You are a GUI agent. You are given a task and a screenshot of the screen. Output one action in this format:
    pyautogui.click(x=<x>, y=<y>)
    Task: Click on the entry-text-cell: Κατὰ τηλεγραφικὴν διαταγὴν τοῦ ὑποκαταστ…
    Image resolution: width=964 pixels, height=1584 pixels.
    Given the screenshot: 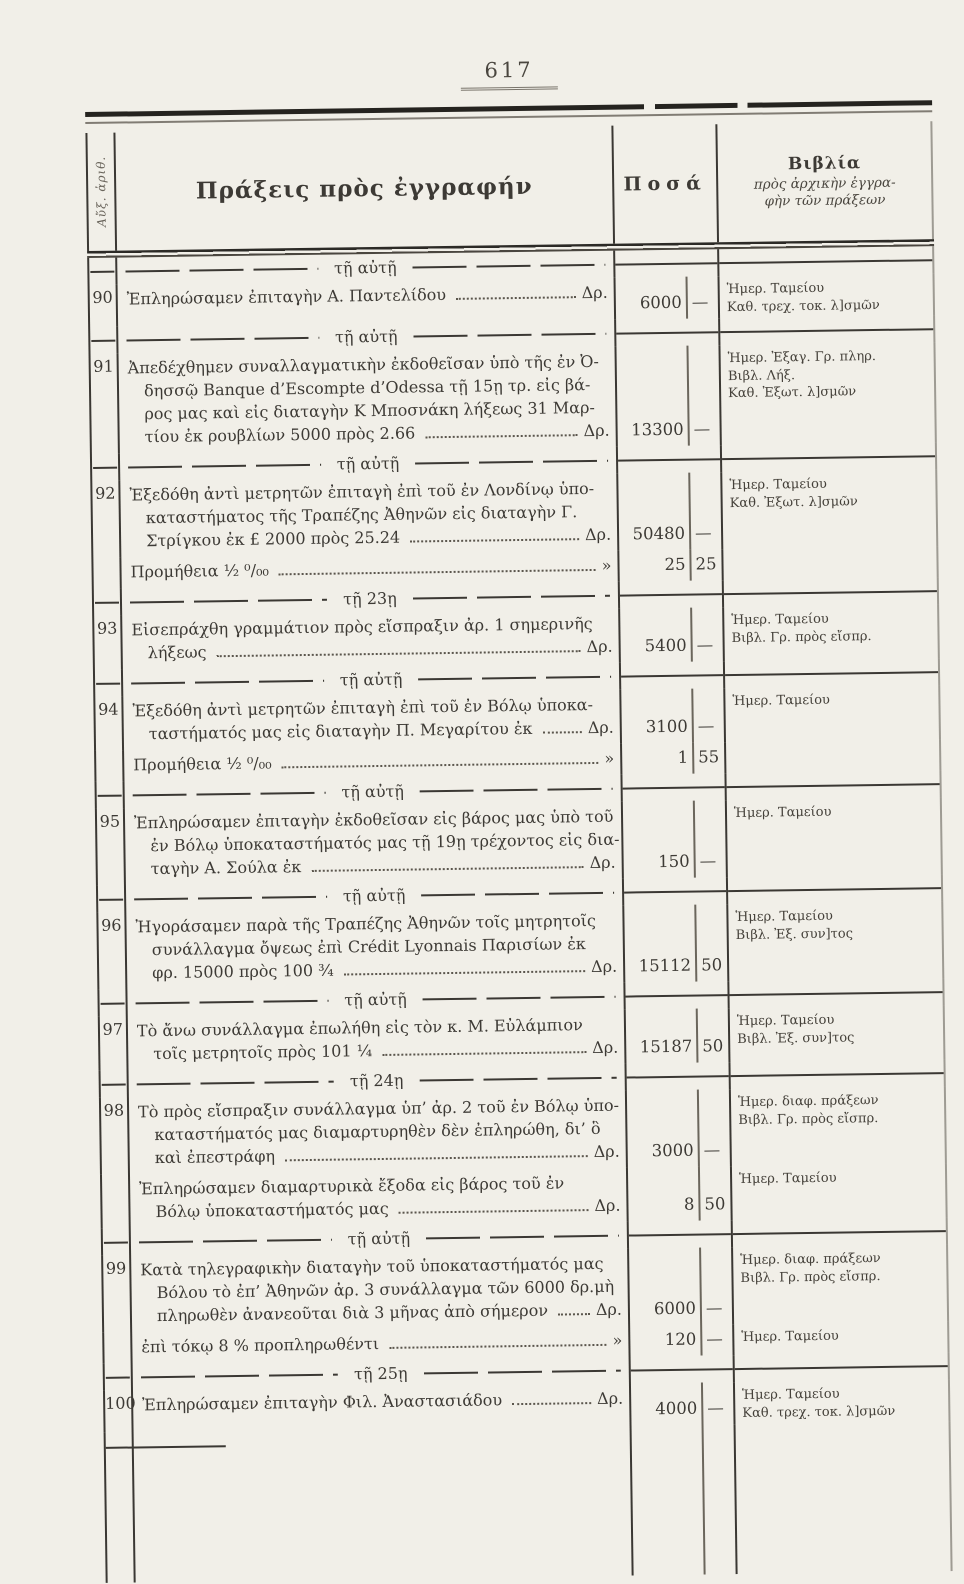 What is the action you would take?
    pyautogui.click(x=379, y=1291)
    